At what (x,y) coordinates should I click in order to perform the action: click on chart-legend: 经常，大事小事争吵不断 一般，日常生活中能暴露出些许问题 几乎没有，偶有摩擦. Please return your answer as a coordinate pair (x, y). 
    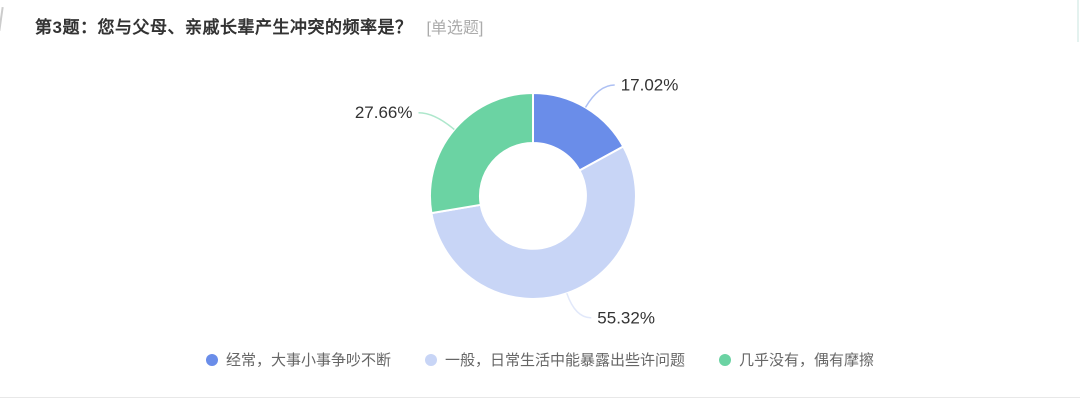
    Looking at the image, I should click on (540, 359).